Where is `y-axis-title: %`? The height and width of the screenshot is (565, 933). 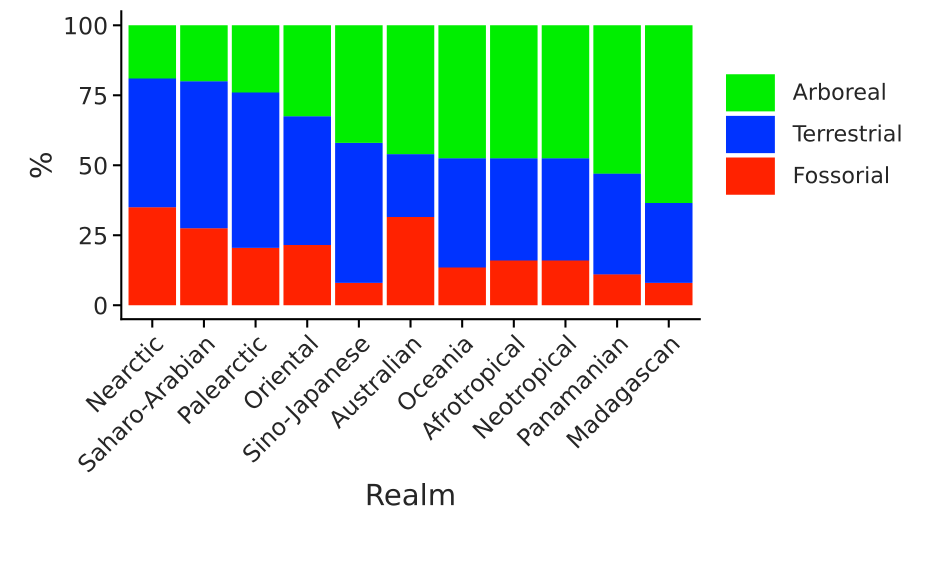
y-axis-title: % is located at coordinates (41, 165).